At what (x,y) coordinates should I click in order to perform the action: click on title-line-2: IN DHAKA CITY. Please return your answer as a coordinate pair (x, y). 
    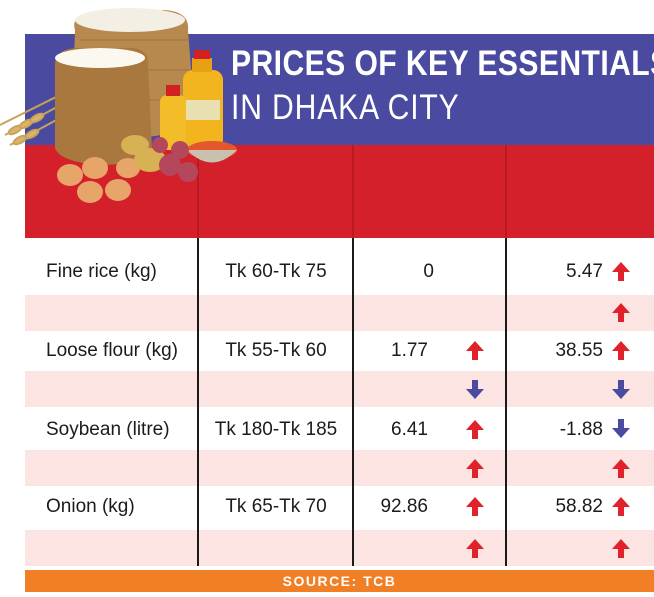
    Looking at the image, I should click on (345, 107).